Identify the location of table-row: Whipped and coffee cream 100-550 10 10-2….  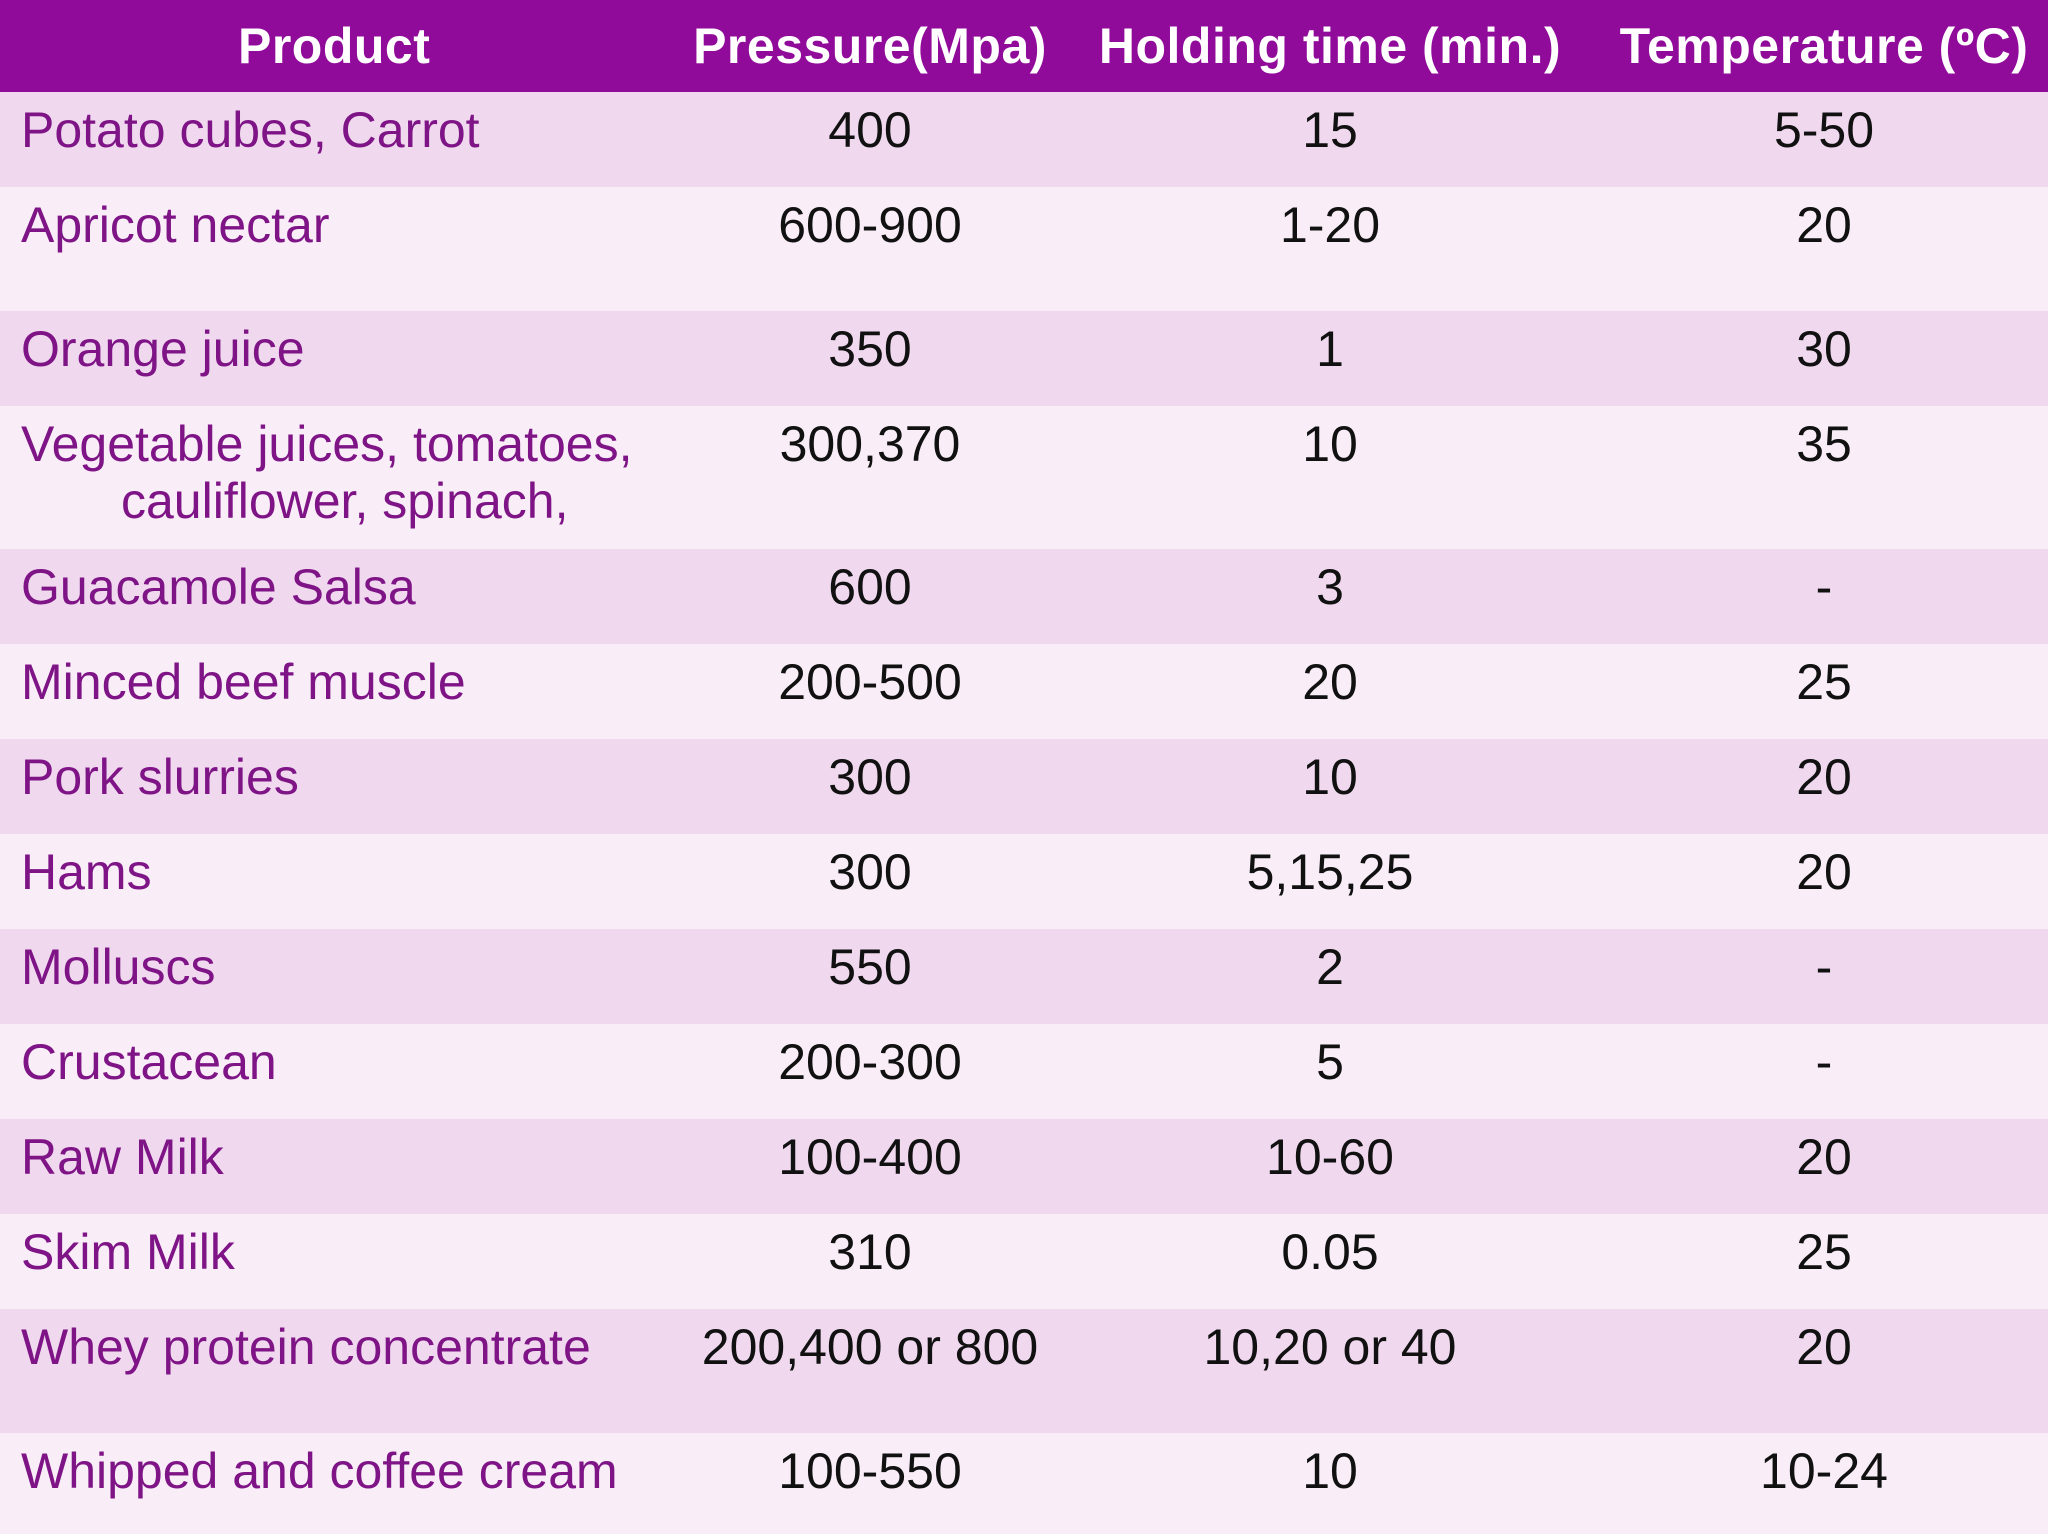
(1024, 1483).